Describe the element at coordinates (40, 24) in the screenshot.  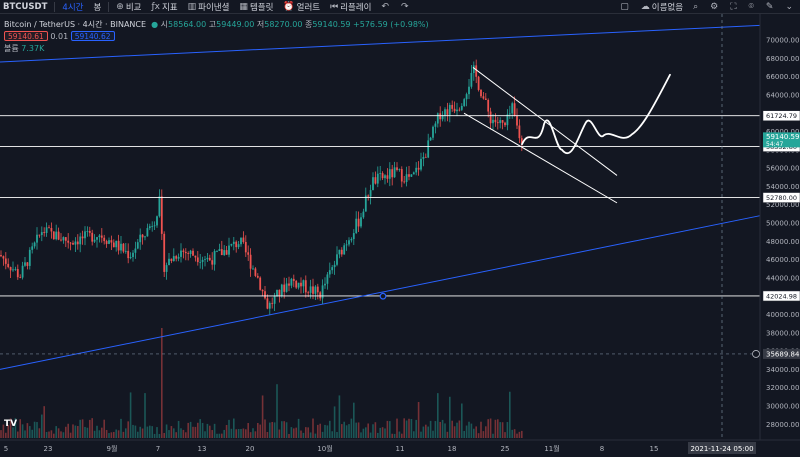
I see `legend-title: Bitcoin / TetherUS` at that location.